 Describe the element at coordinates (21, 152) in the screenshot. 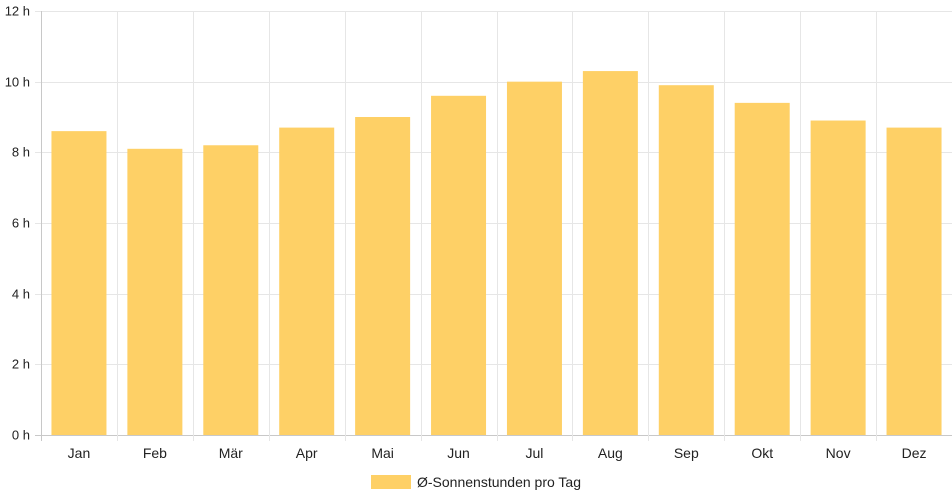

I see `y-tick-label: 8 h` at that location.